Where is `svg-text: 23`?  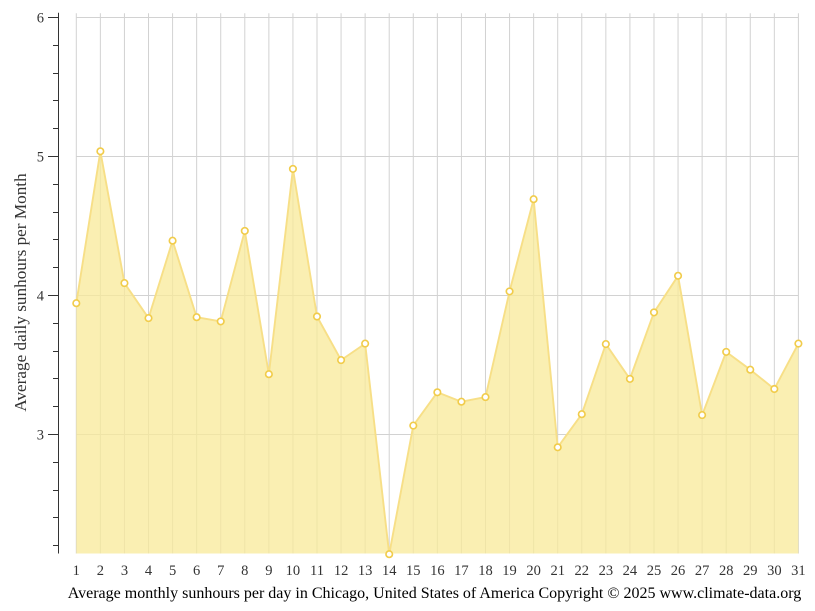
svg-text: 23 is located at coordinates (606, 571).